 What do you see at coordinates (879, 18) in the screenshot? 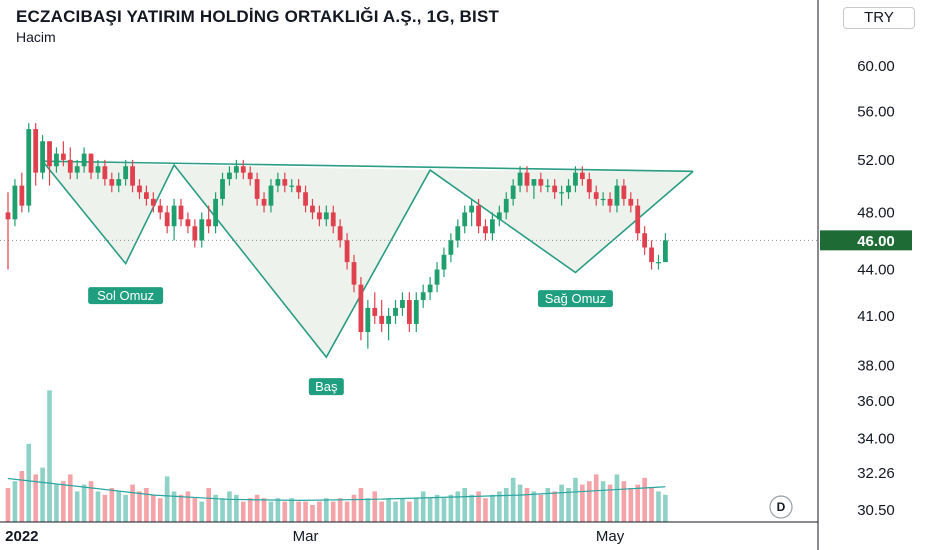
I see `currency-selector: TRY` at bounding box center [879, 18].